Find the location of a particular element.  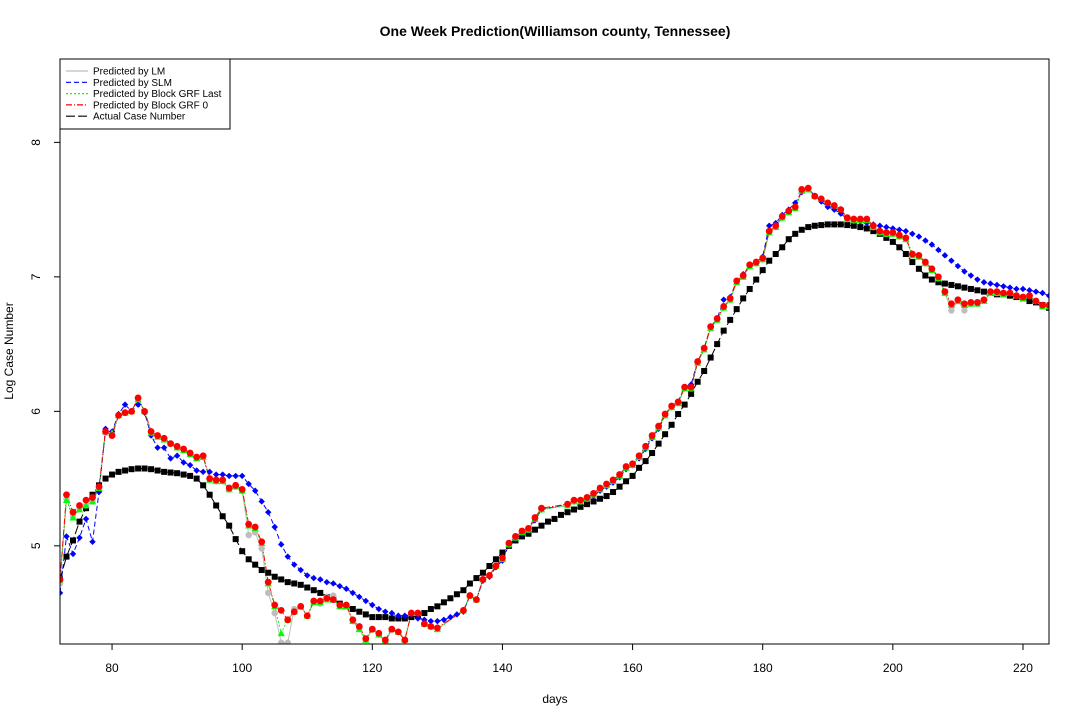

x-tick-label: 180 is located at coordinates (763, 668).